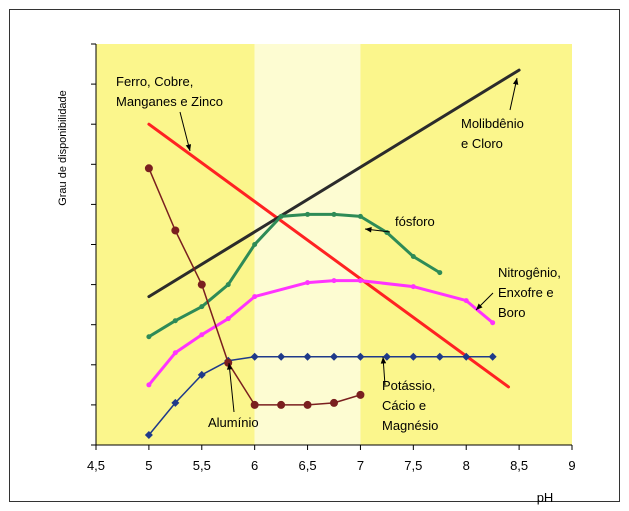 The width and height of the screenshot is (629, 511). I want to click on x-tick-label: 6,5, so click(308, 465).